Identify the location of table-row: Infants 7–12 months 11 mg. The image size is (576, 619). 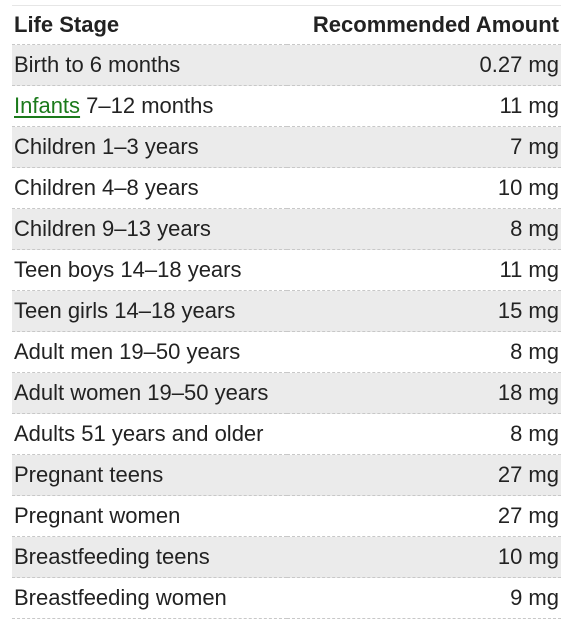
(286, 106).